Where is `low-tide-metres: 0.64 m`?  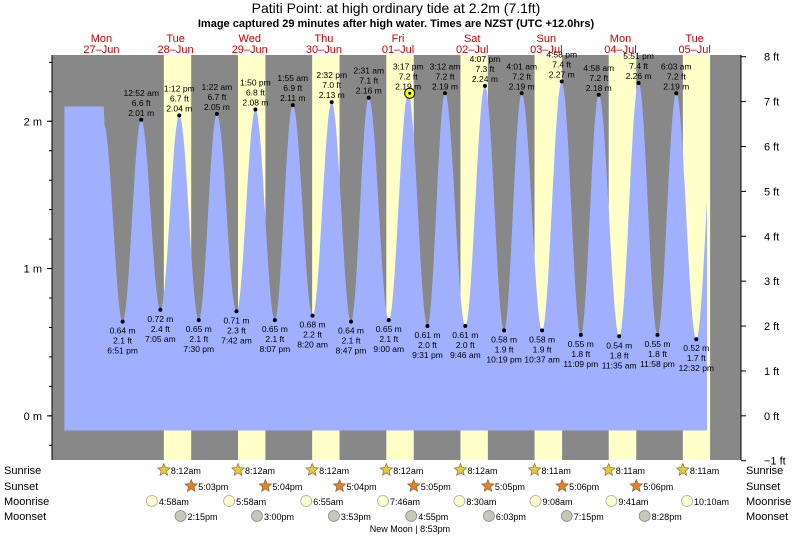
low-tide-metres: 0.64 m is located at coordinates (123, 331).